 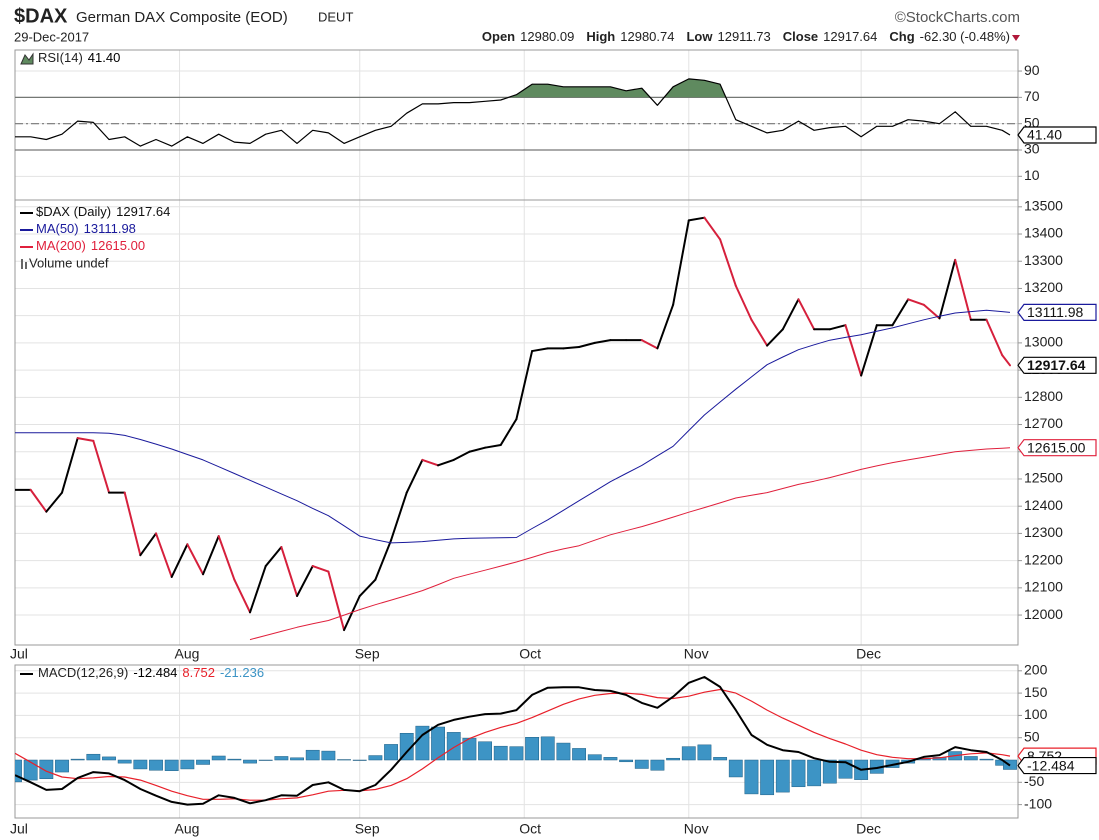 I want to click on legend-name: MA(50), so click(x=57, y=228).